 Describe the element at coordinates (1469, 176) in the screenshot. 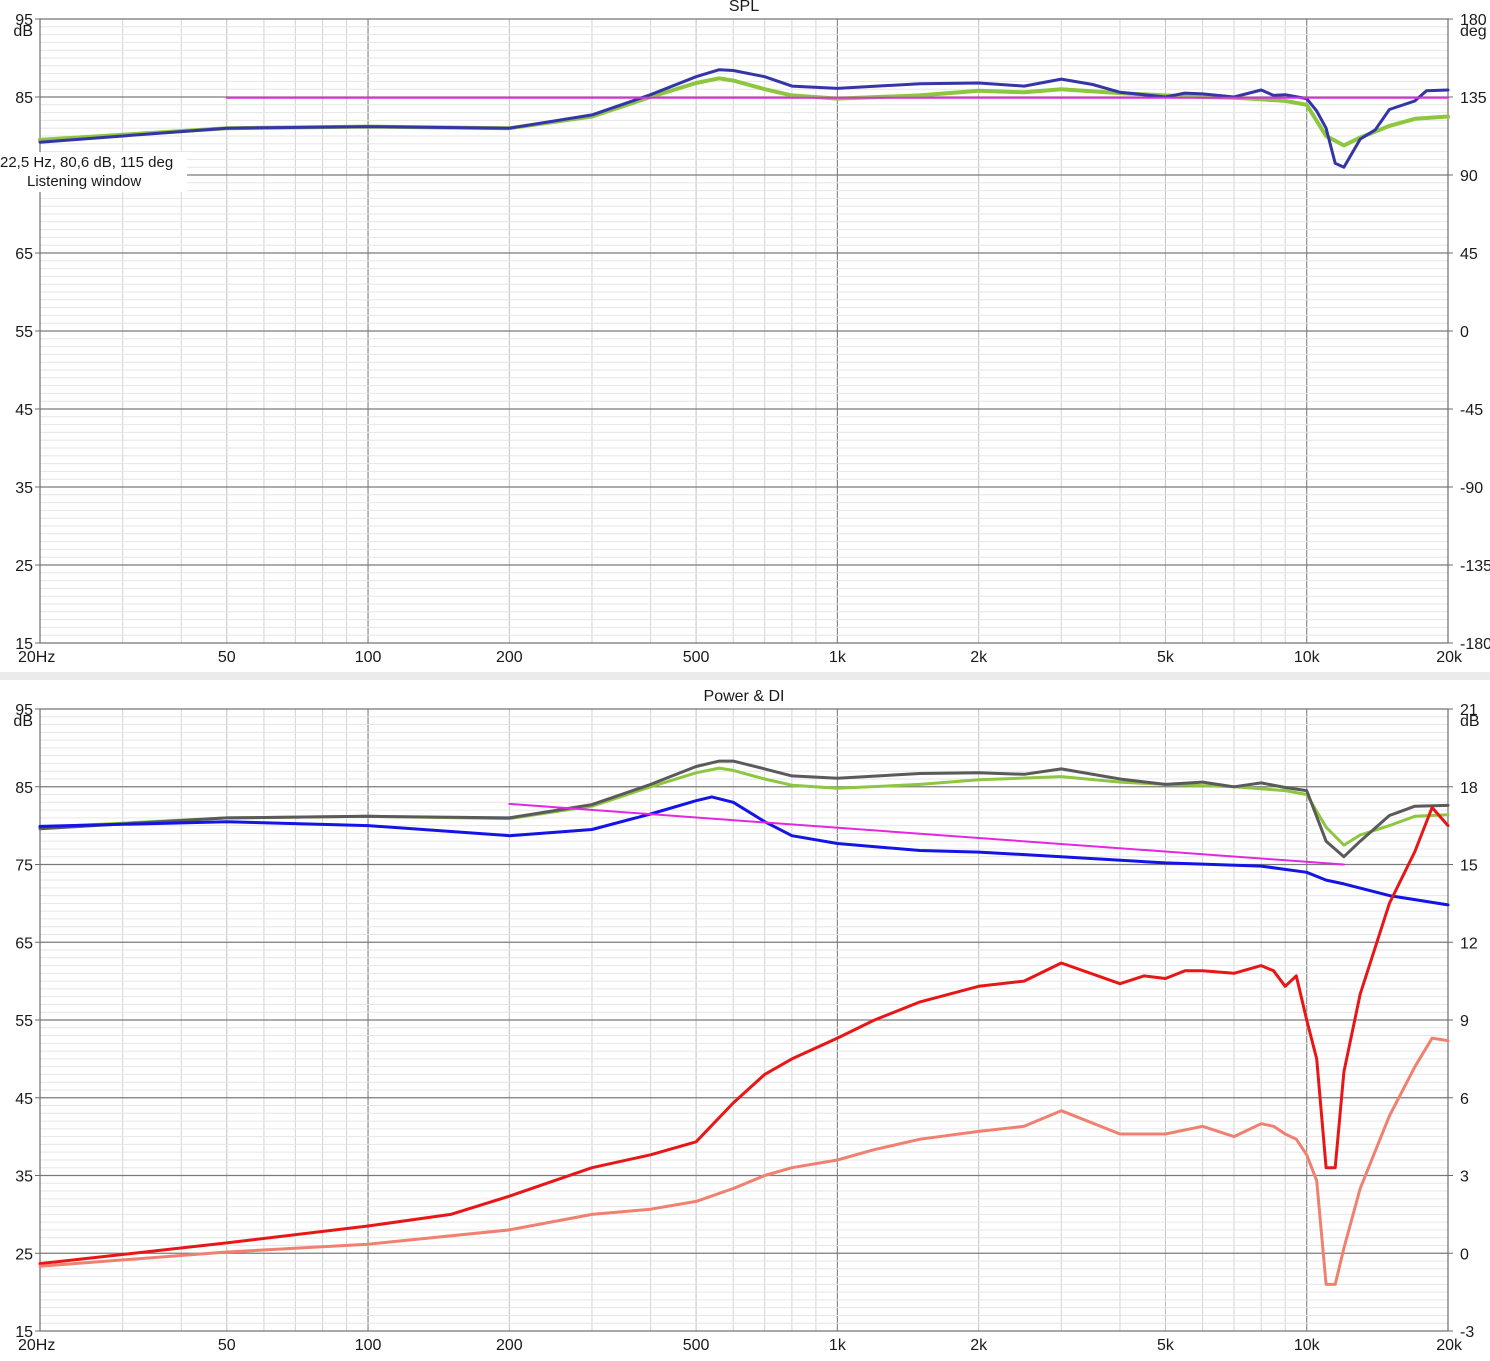

I see `right-tick-label: 90` at that location.